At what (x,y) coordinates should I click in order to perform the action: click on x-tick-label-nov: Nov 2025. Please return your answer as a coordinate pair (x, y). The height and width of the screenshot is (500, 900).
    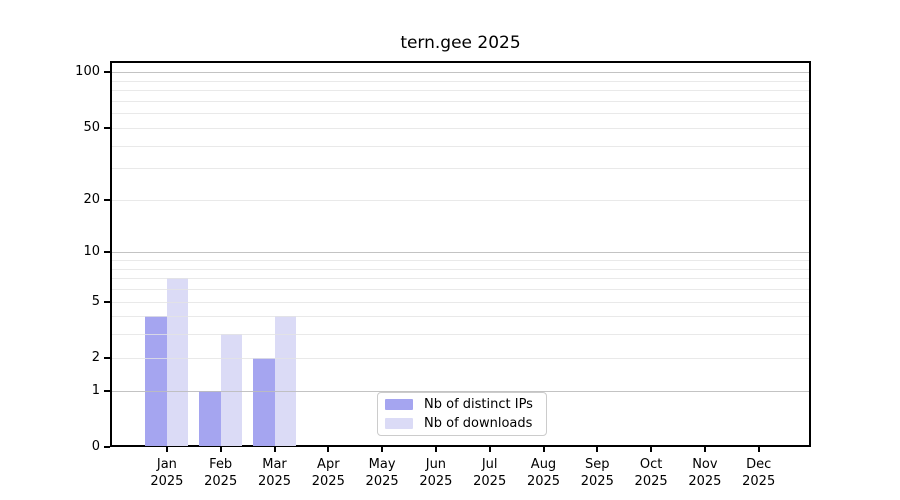
    Looking at the image, I should click on (705, 473).